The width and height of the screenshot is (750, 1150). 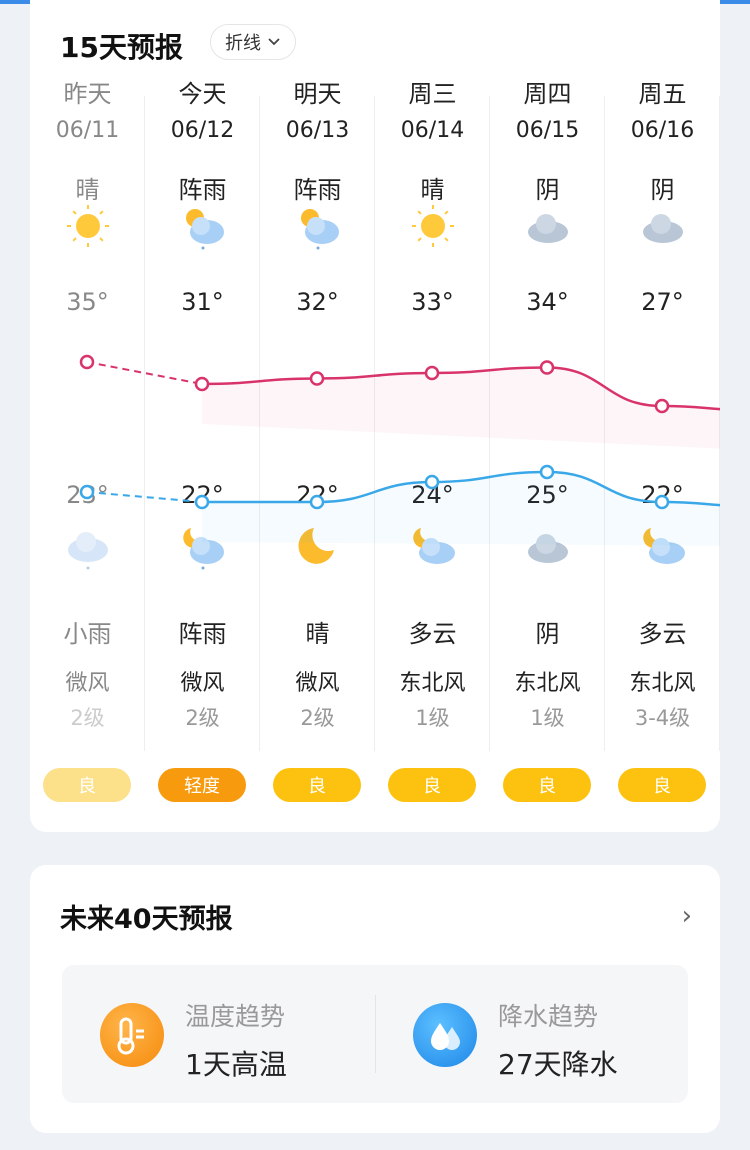 I want to click on trend-summary: 温度趋势 1天高温 降水趋势 27天降水, so click(x=375, y=1034).